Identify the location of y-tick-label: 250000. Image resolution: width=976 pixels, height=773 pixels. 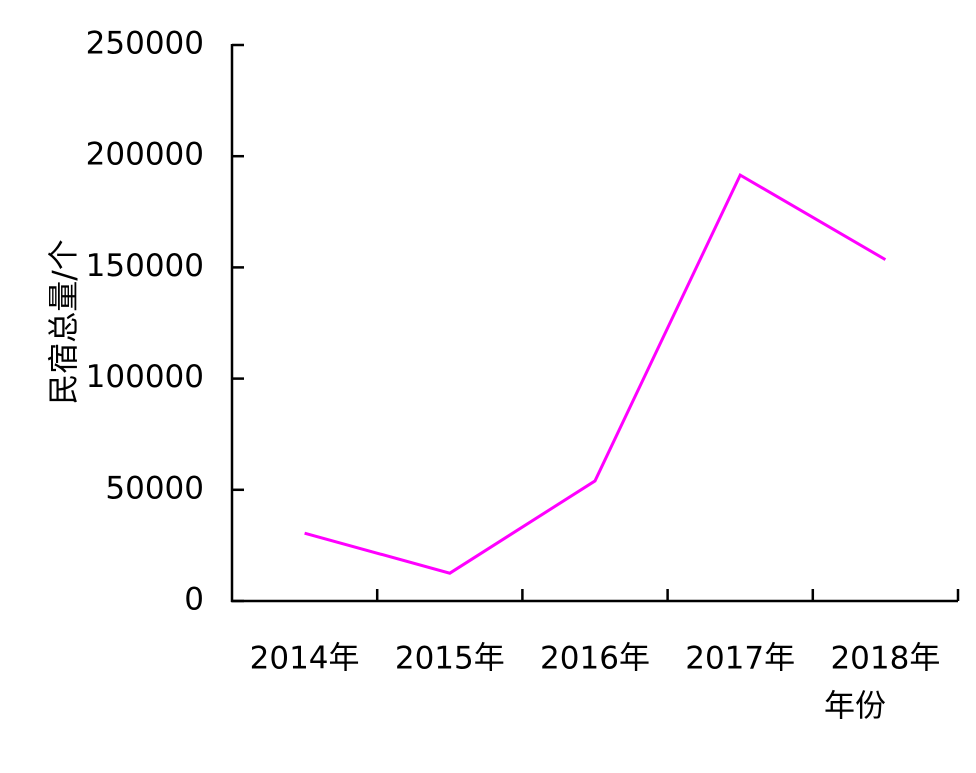
(145, 44).